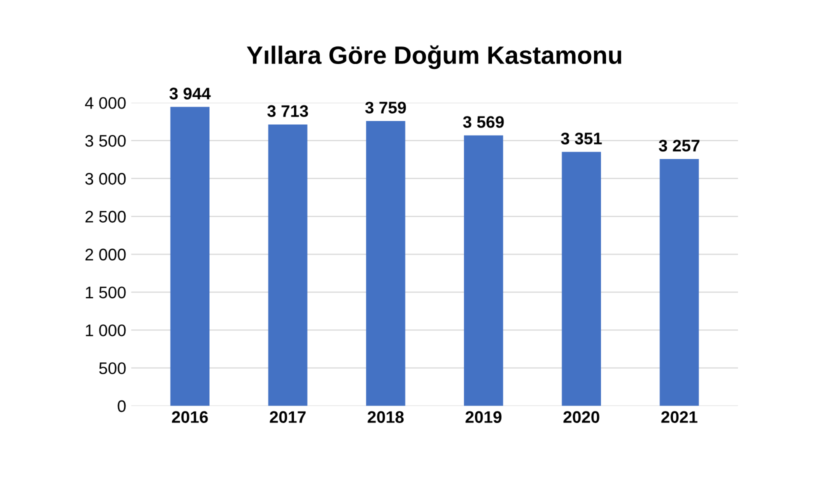  What do you see at coordinates (105, 216) in the screenshot?
I see `y-tick-label: 2 500` at bounding box center [105, 216].